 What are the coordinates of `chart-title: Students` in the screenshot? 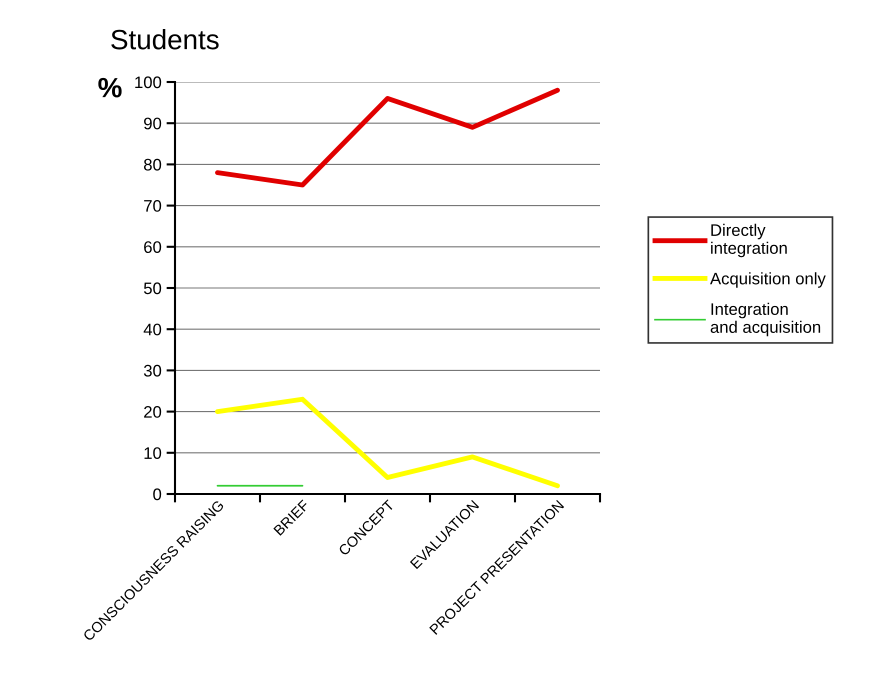 It's located at (165, 39).